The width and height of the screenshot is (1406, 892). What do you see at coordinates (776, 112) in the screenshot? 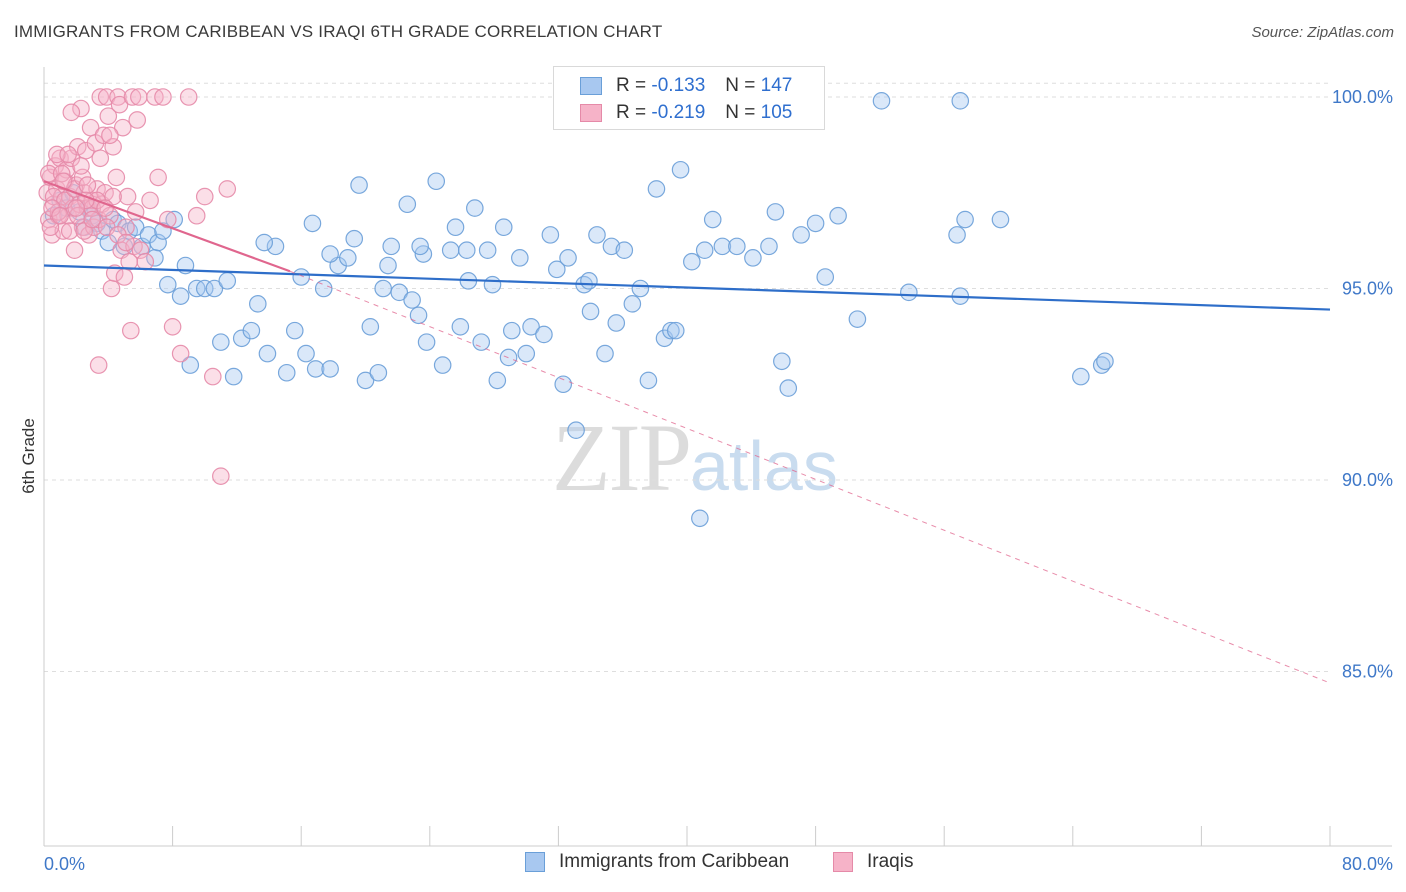
I see `legend-n-value: 105` at bounding box center [776, 112].